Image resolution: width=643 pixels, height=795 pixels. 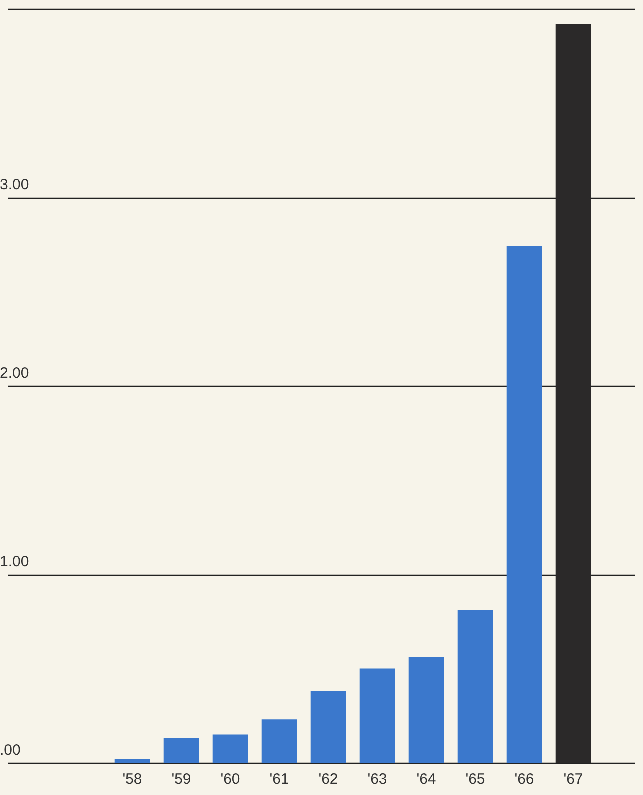 I want to click on y-tick-label: 2.00, so click(x=15, y=373).